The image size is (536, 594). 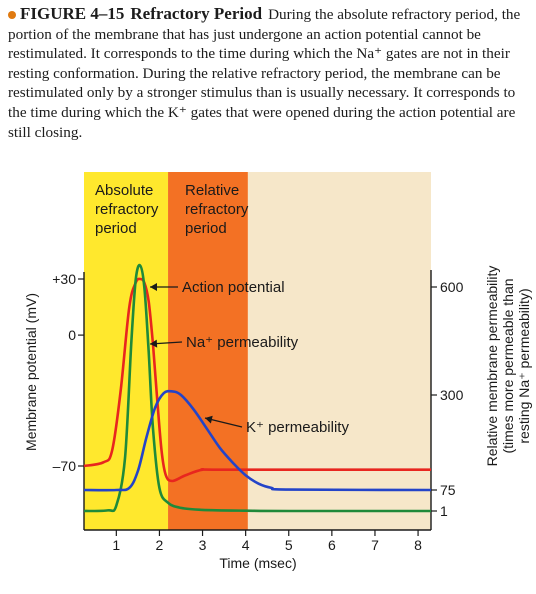 What do you see at coordinates (124, 190) in the screenshot?
I see `absolute-region-label-line-1: Absolute` at bounding box center [124, 190].